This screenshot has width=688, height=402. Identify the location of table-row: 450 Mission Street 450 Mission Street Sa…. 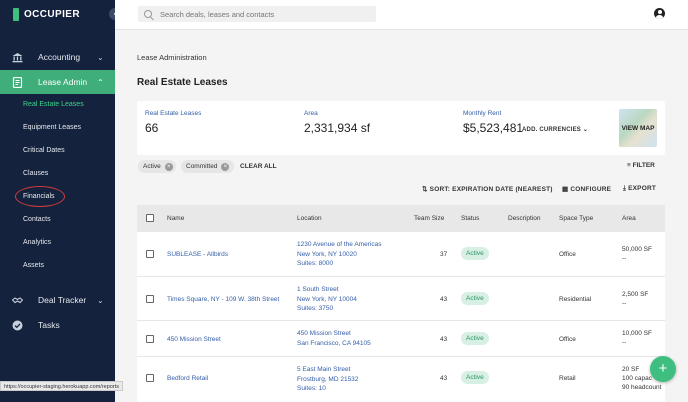
(401, 339).